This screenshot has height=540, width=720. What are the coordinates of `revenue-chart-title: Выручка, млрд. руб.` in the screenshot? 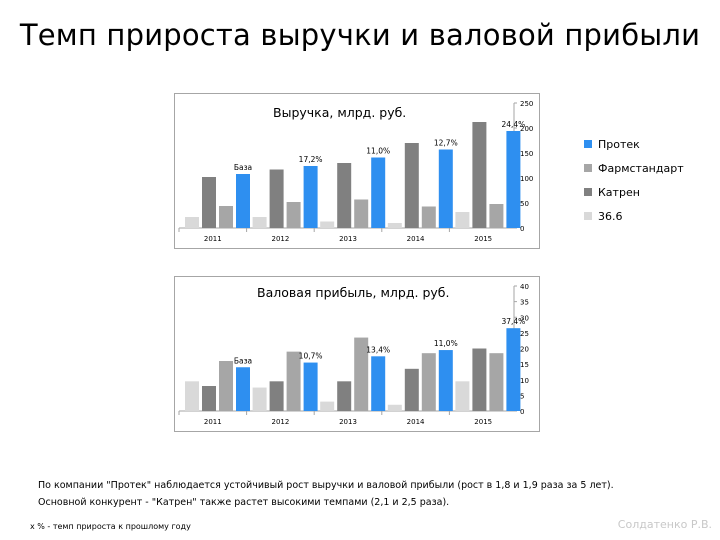 It's located at (339, 112).